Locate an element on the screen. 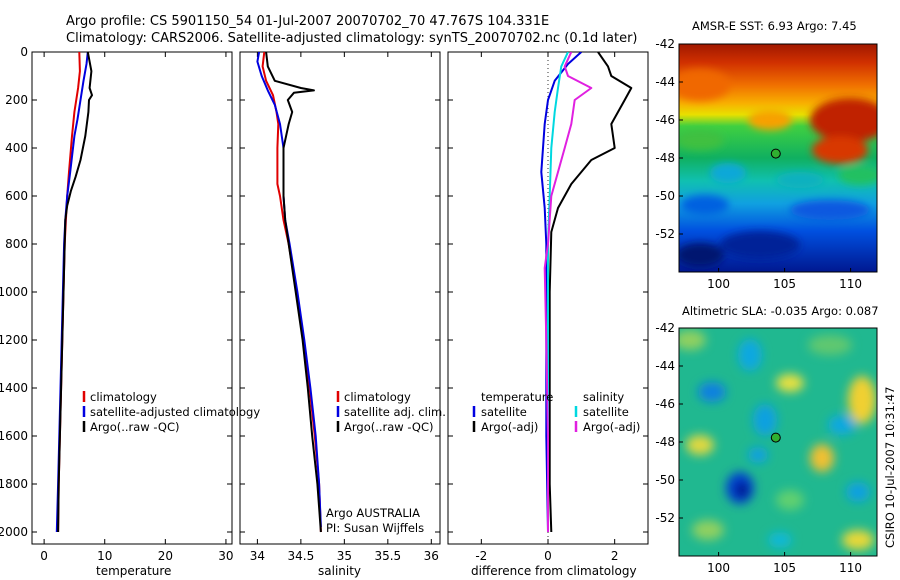  legend-label-sal-satellite: satellite is located at coordinates (606, 412).